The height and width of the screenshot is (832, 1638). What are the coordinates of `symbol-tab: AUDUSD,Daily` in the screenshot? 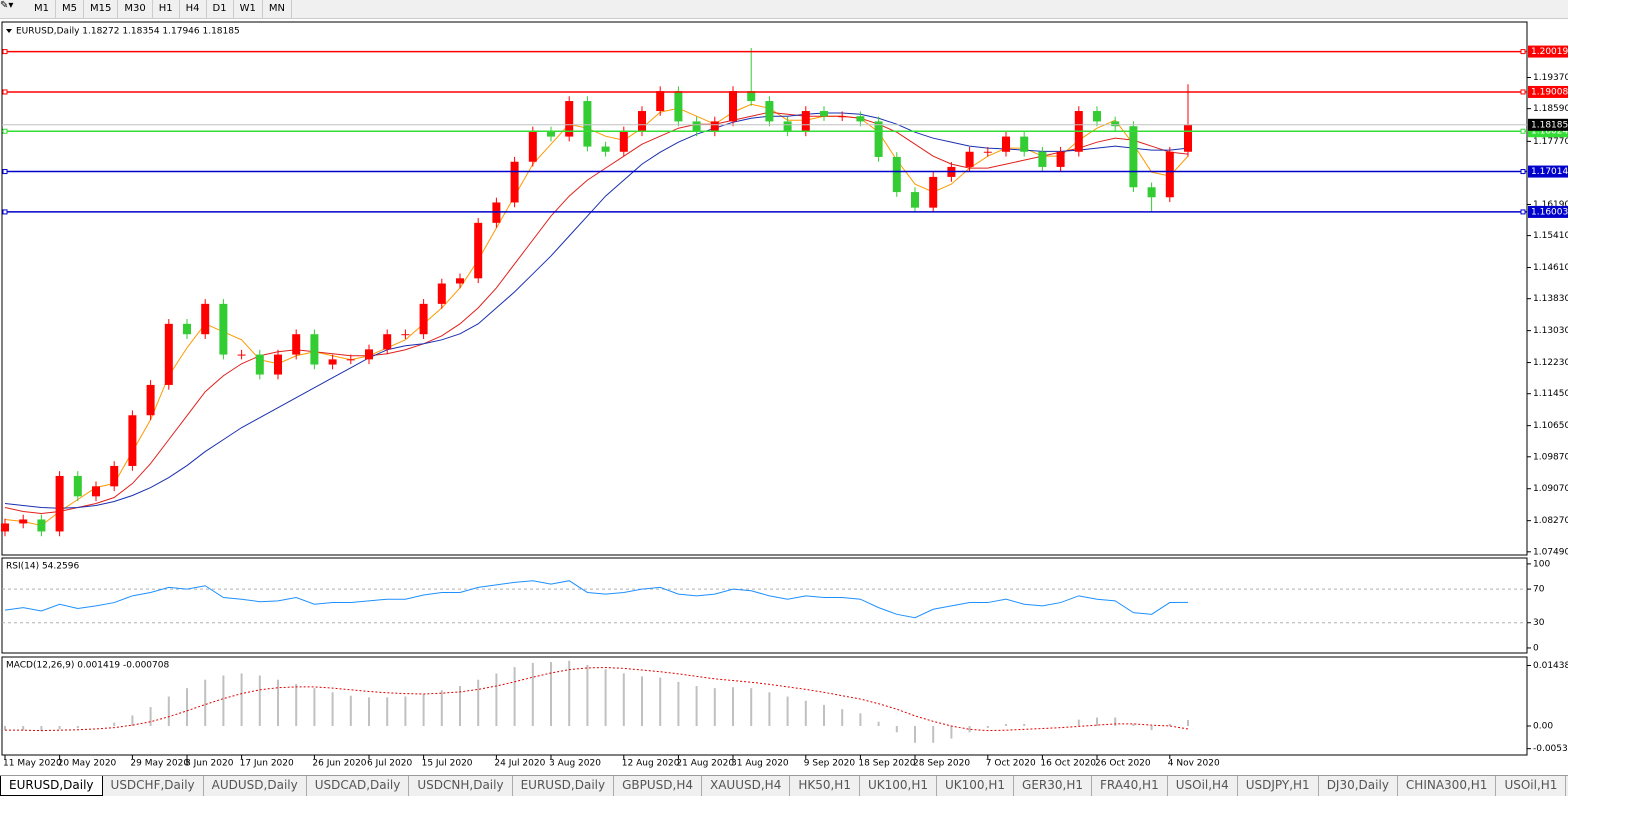 It's located at (255, 786).